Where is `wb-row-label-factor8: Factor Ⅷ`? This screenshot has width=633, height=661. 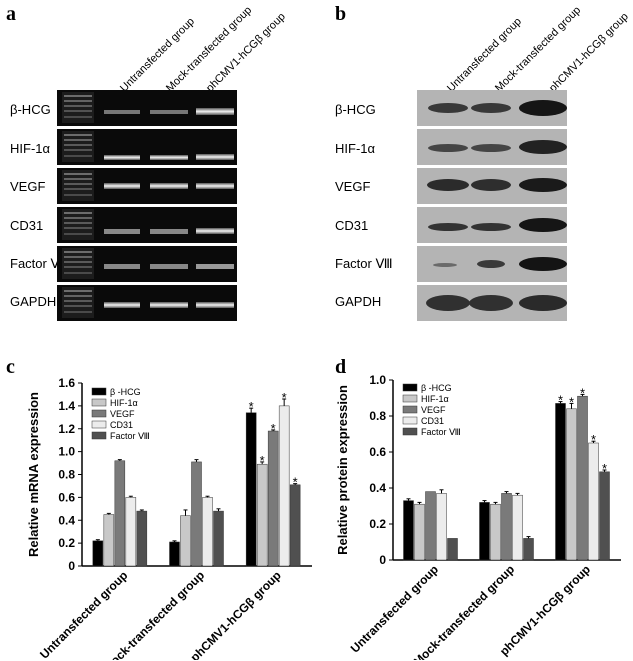 wb-row-label-factor8: Factor Ⅷ is located at coordinates (364, 263).